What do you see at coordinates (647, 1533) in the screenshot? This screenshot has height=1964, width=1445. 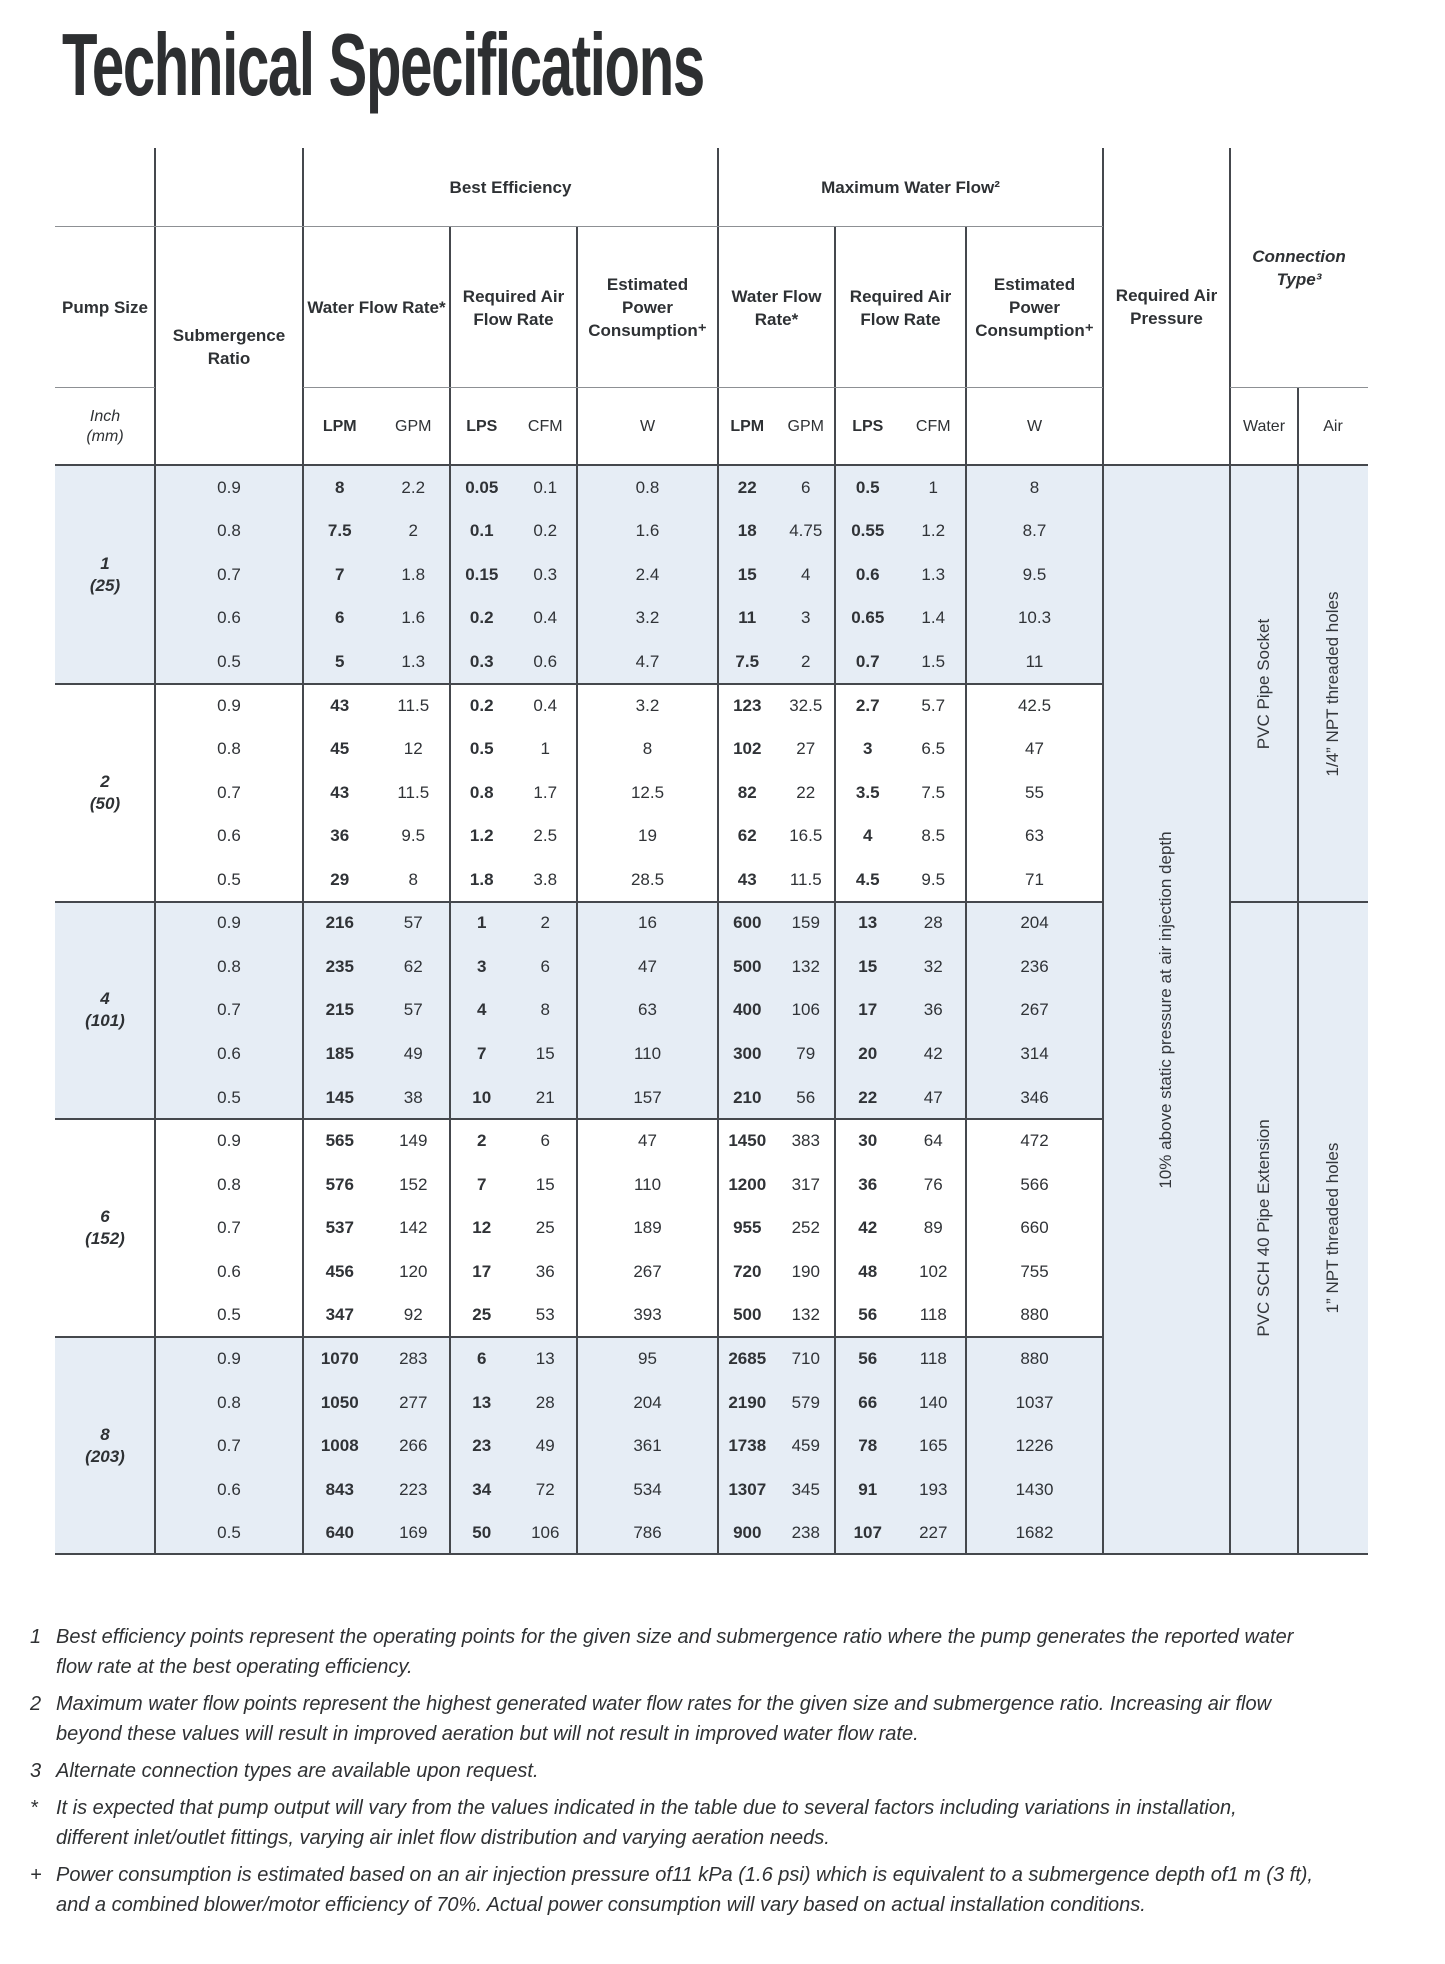 I see `cell-be-w: 786` at bounding box center [647, 1533].